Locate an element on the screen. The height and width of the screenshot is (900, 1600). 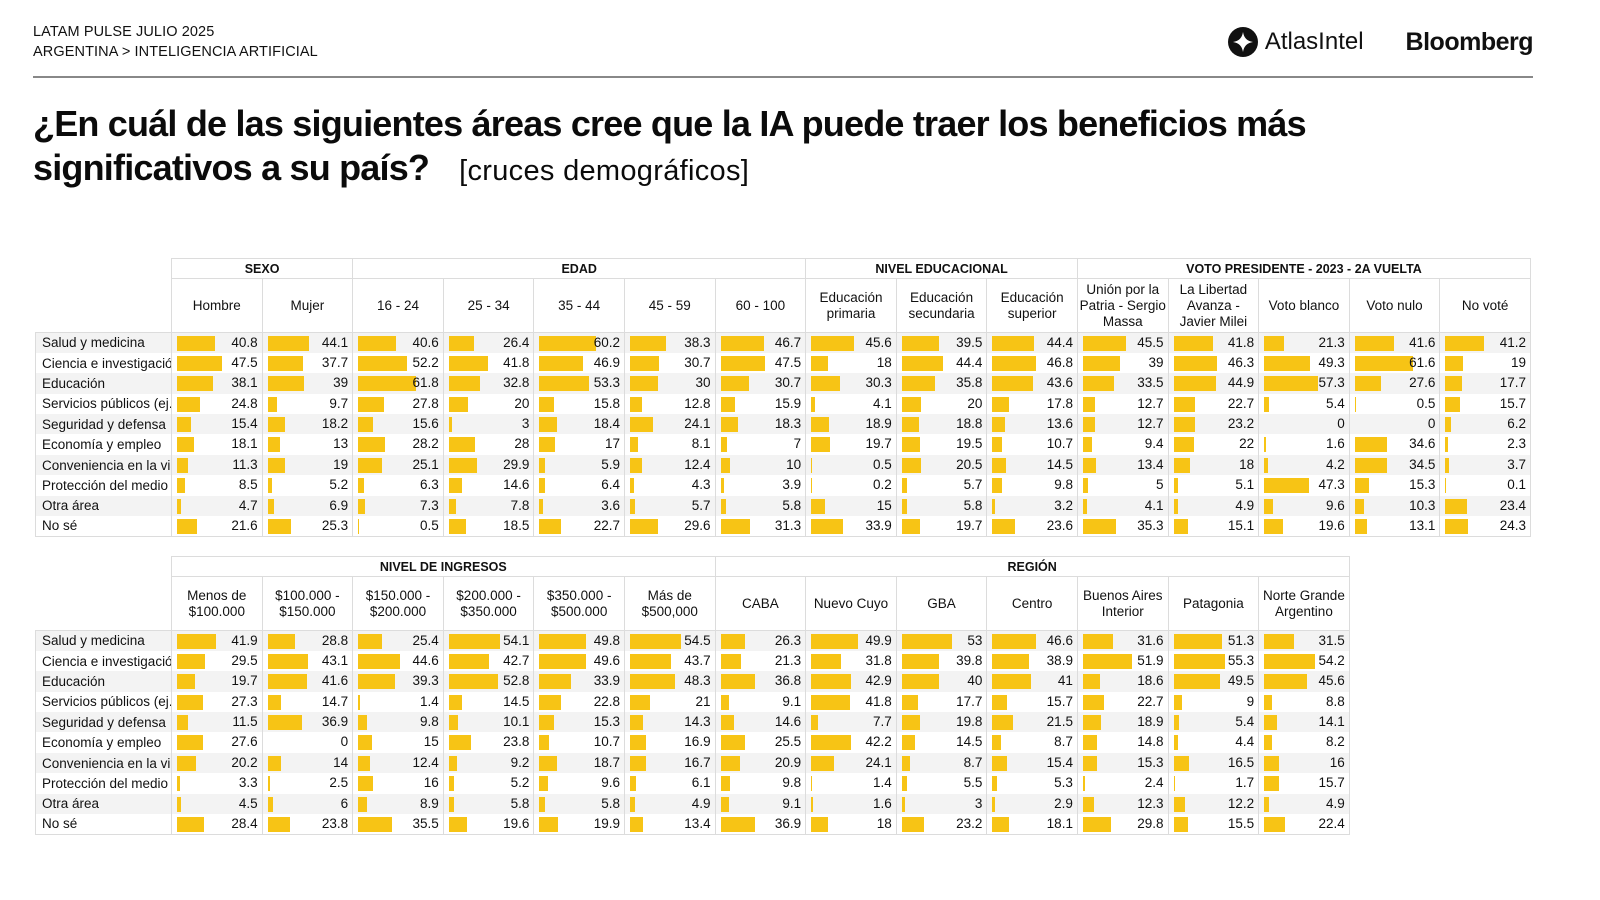
value-label: 3.7 is located at coordinates (1516, 464).